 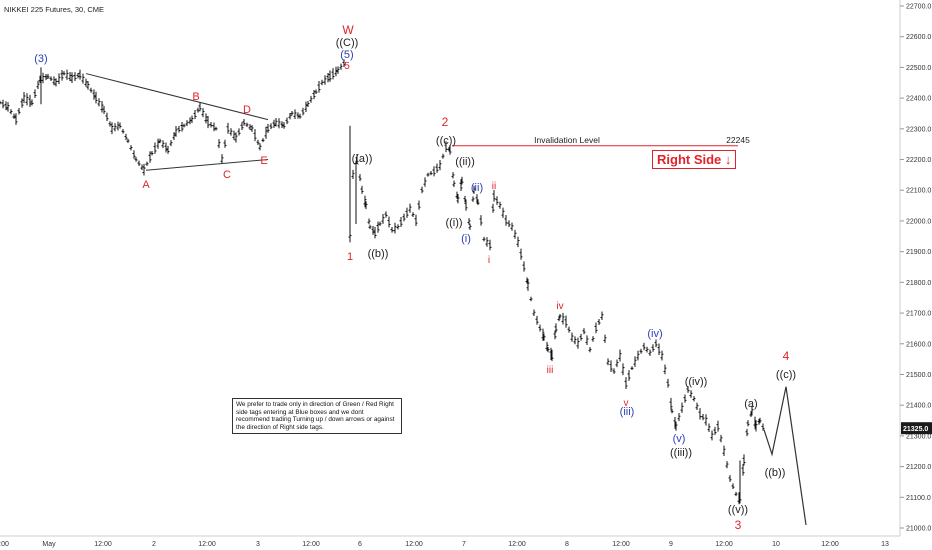 I want to click on x-tick-label: :00, so click(x=4, y=544).